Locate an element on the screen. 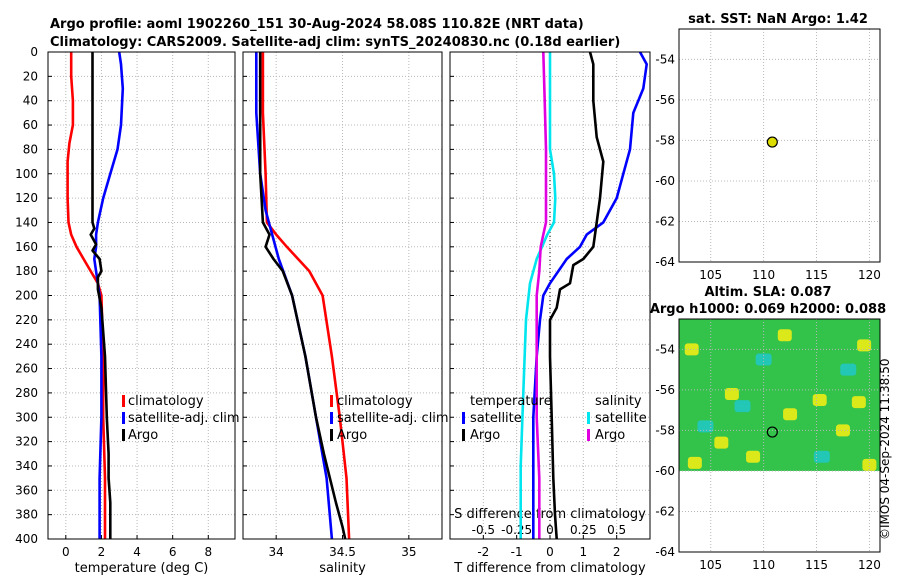  x-axis-label: T difference from climatology is located at coordinates (549, 568).